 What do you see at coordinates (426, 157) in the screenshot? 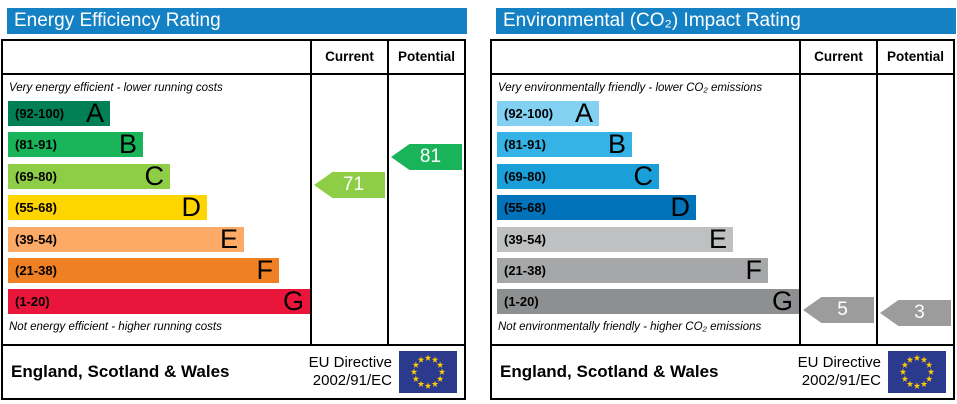
I see `potential-rating-arrow: 81` at bounding box center [426, 157].